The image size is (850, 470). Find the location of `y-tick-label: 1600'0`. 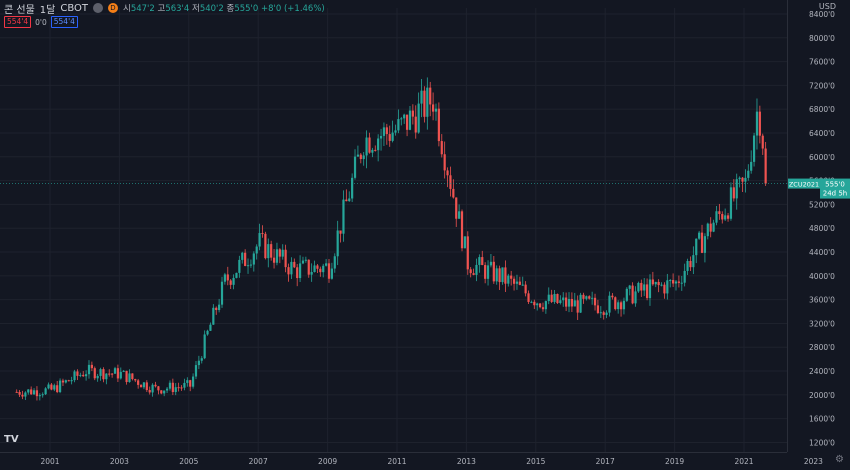

y-tick-label: 1600'0 is located at coordinates (822, 419).